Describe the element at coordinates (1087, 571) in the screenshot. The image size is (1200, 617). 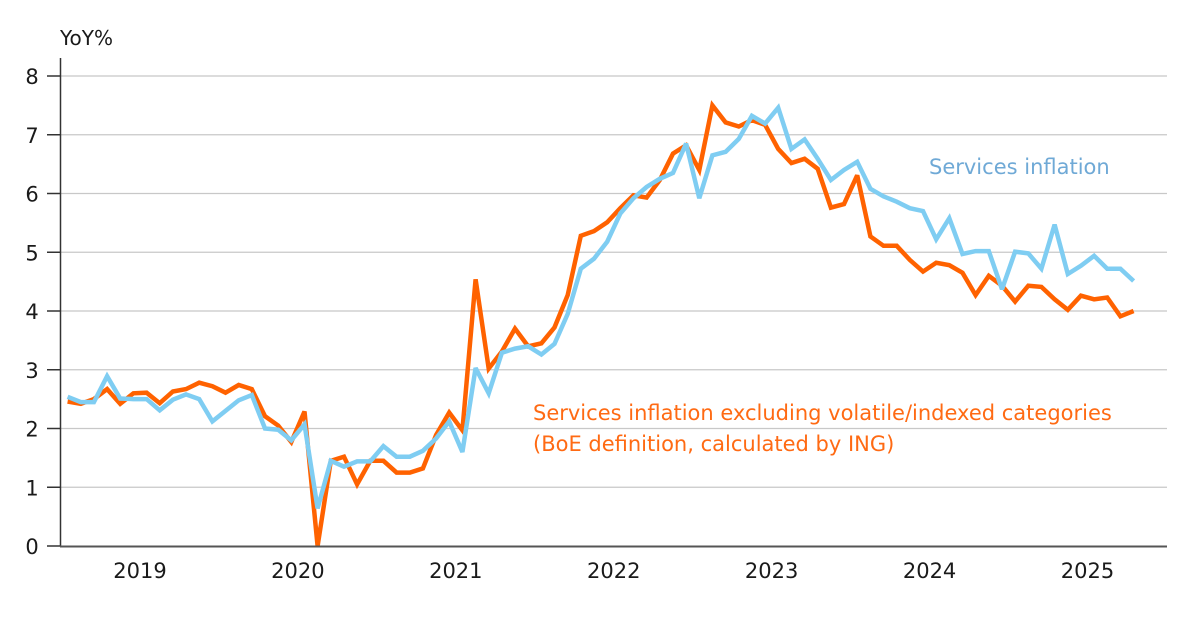
I see `x-tick-label: 2025` at that location.